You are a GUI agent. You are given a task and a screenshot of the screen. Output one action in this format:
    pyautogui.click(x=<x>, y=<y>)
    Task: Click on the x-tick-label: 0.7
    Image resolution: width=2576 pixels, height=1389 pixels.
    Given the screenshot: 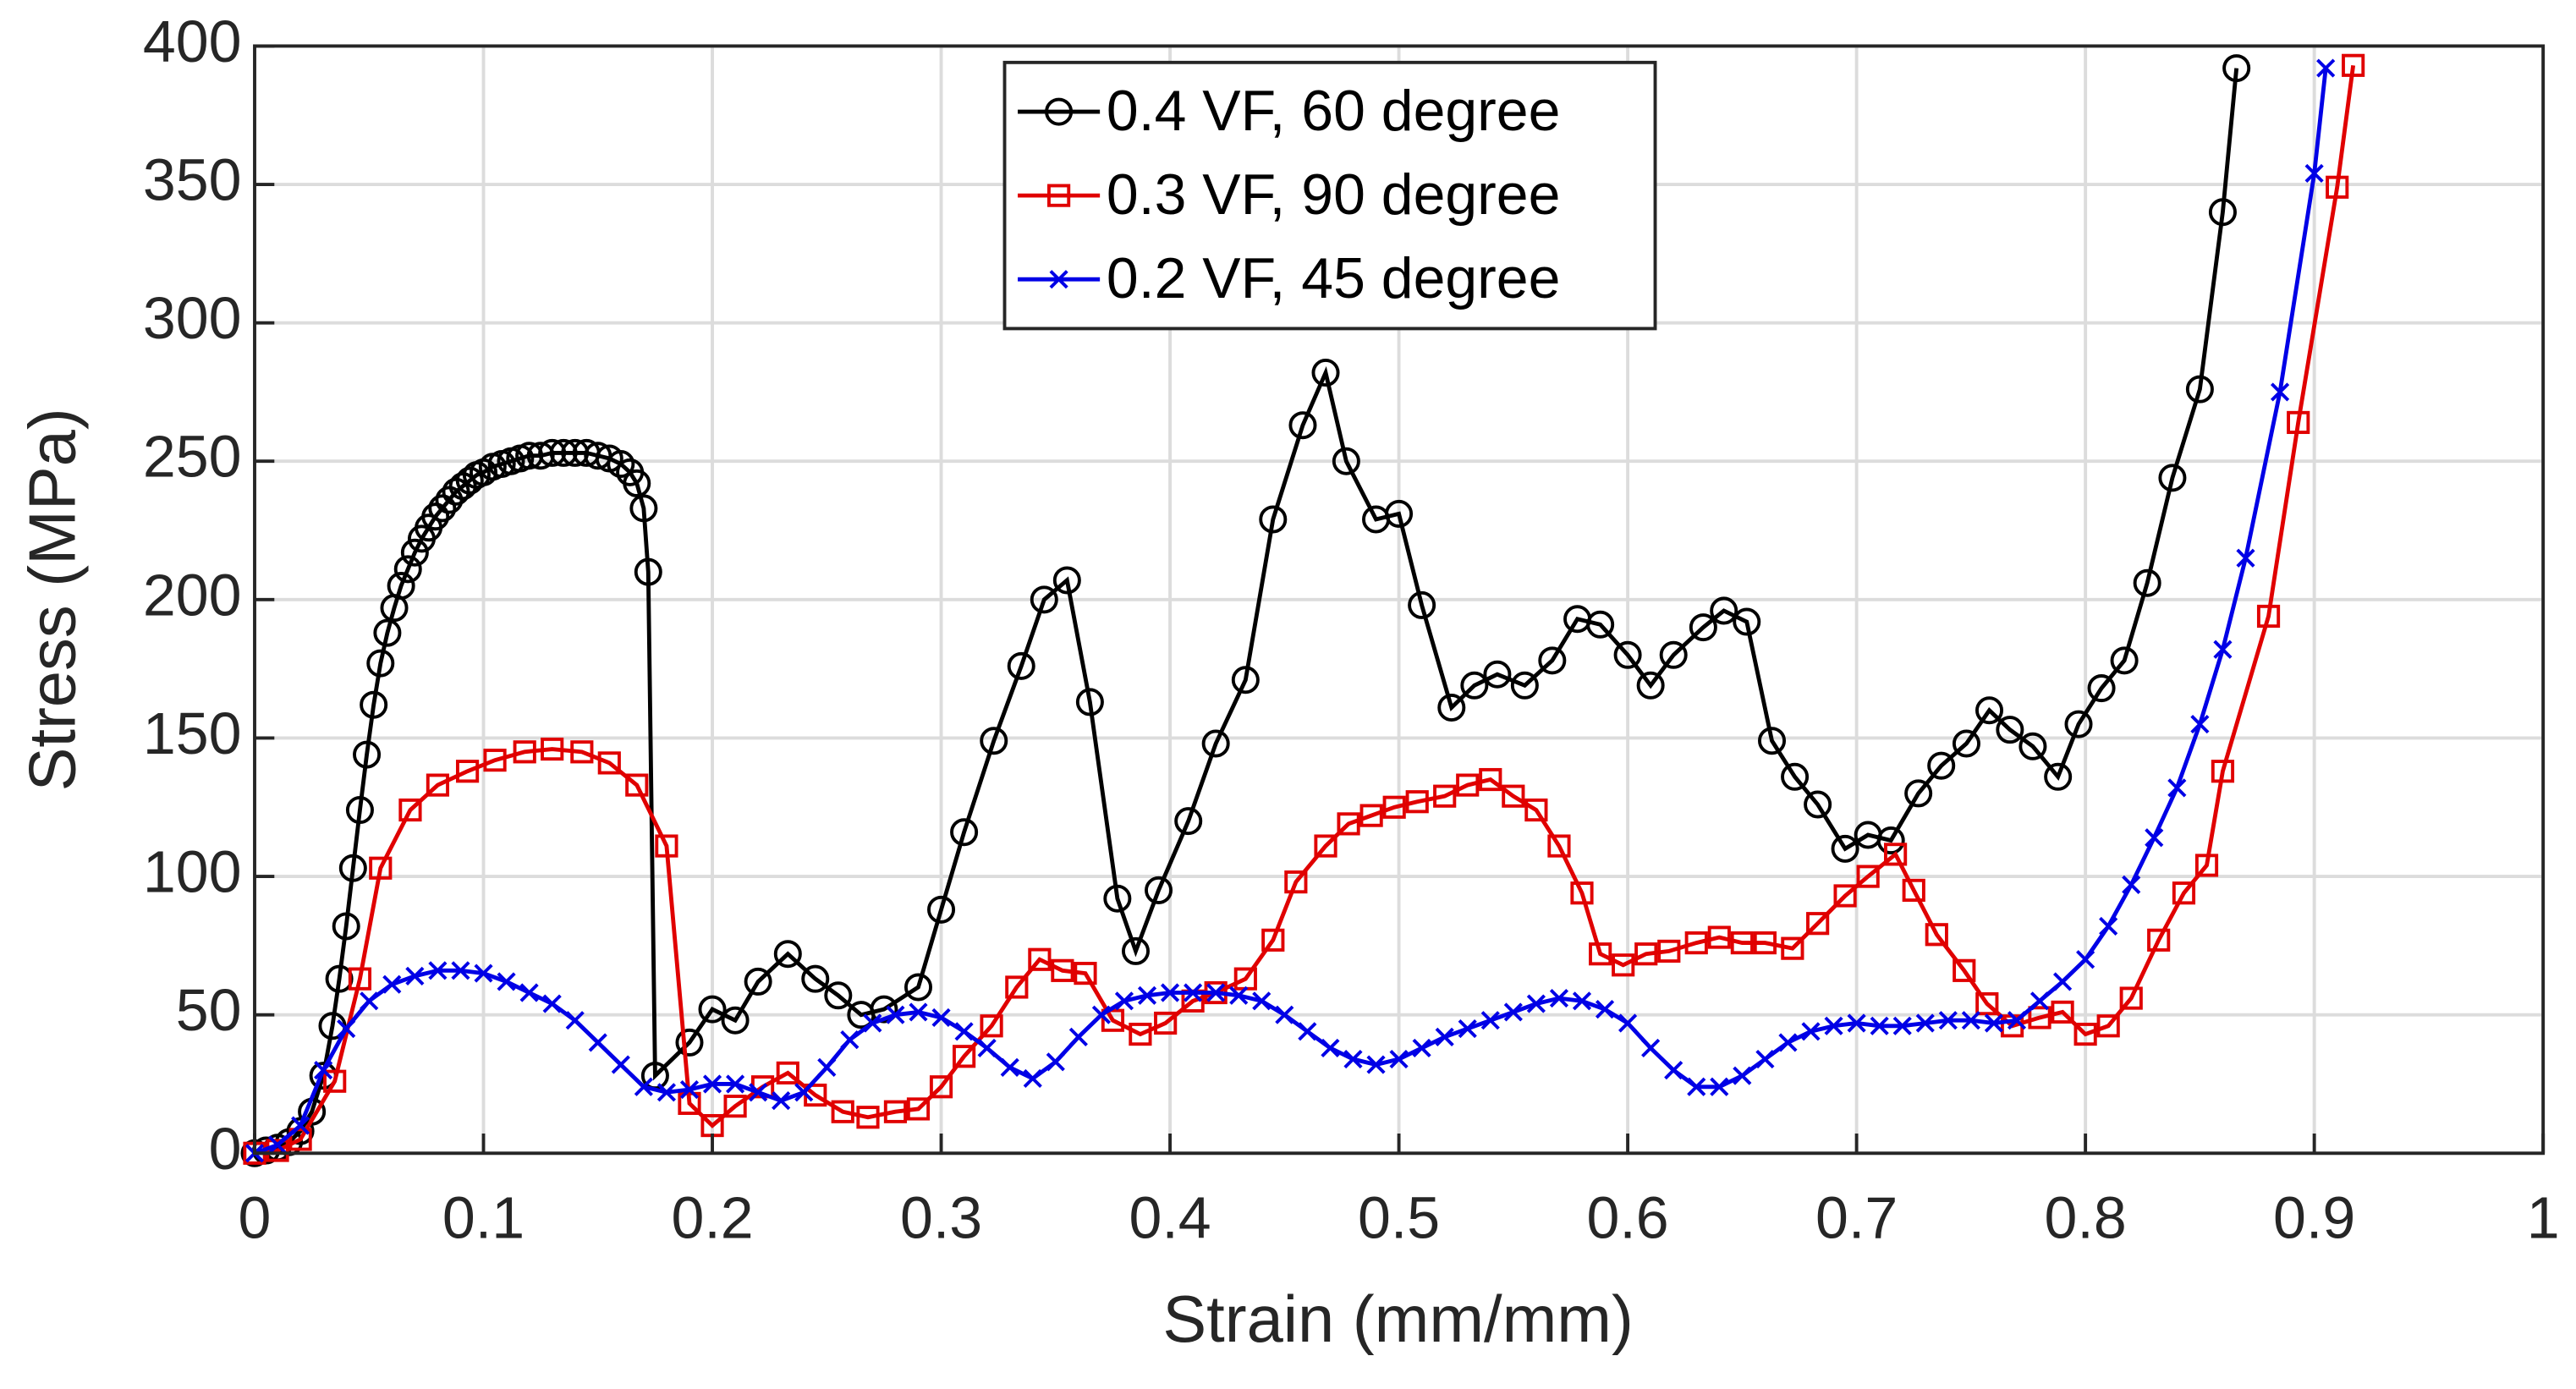 What is the action you would take?
    pyautogui.click(x=1856, y=1217)
    